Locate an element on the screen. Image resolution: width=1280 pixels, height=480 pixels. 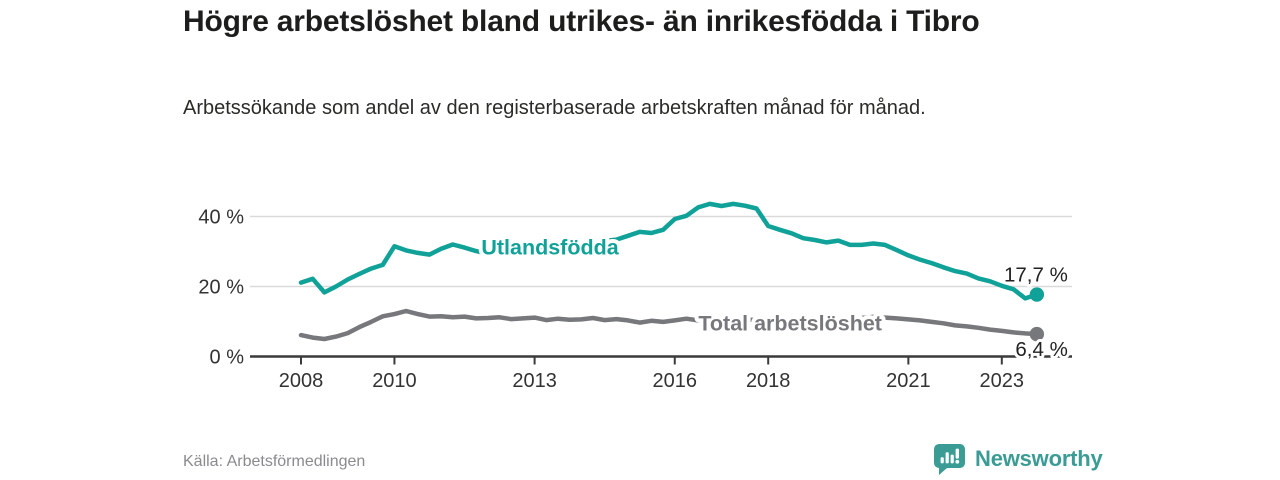
y-tick-label: 40 % is located at coordinates (221, 218).